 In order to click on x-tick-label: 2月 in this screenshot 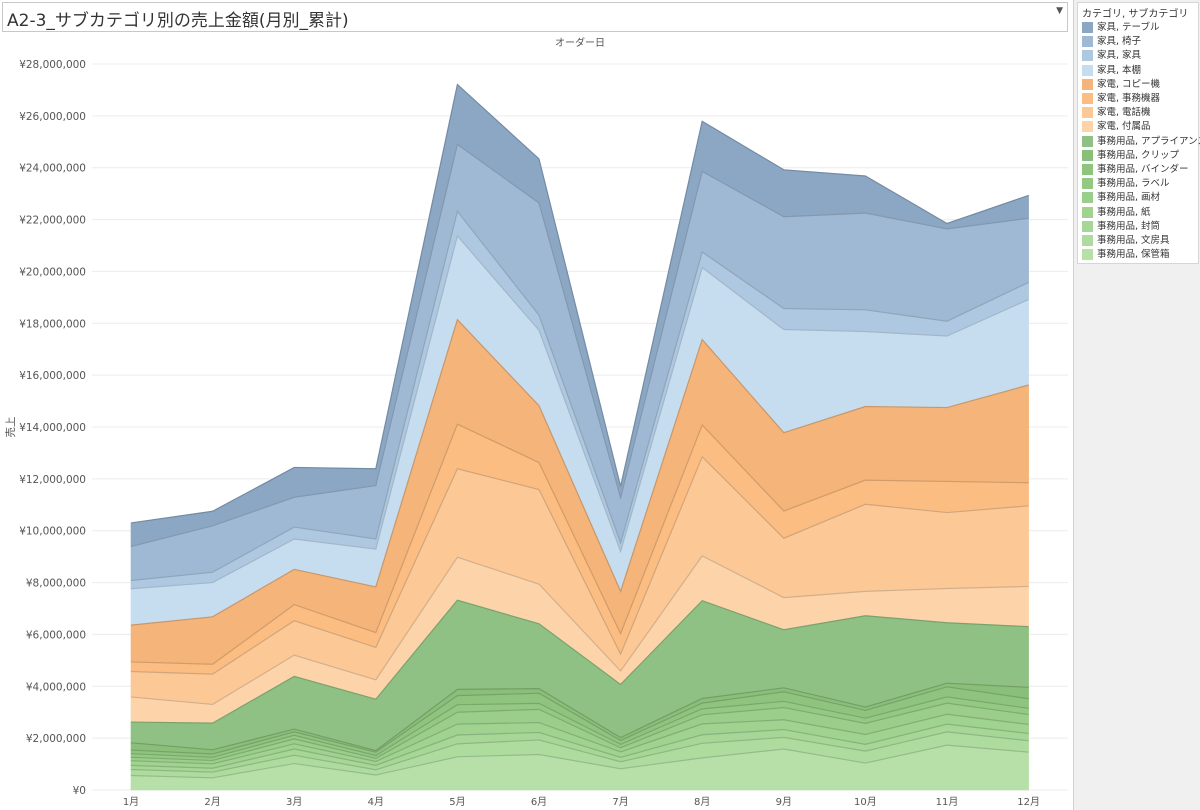, I will do `click(212, 802)`.